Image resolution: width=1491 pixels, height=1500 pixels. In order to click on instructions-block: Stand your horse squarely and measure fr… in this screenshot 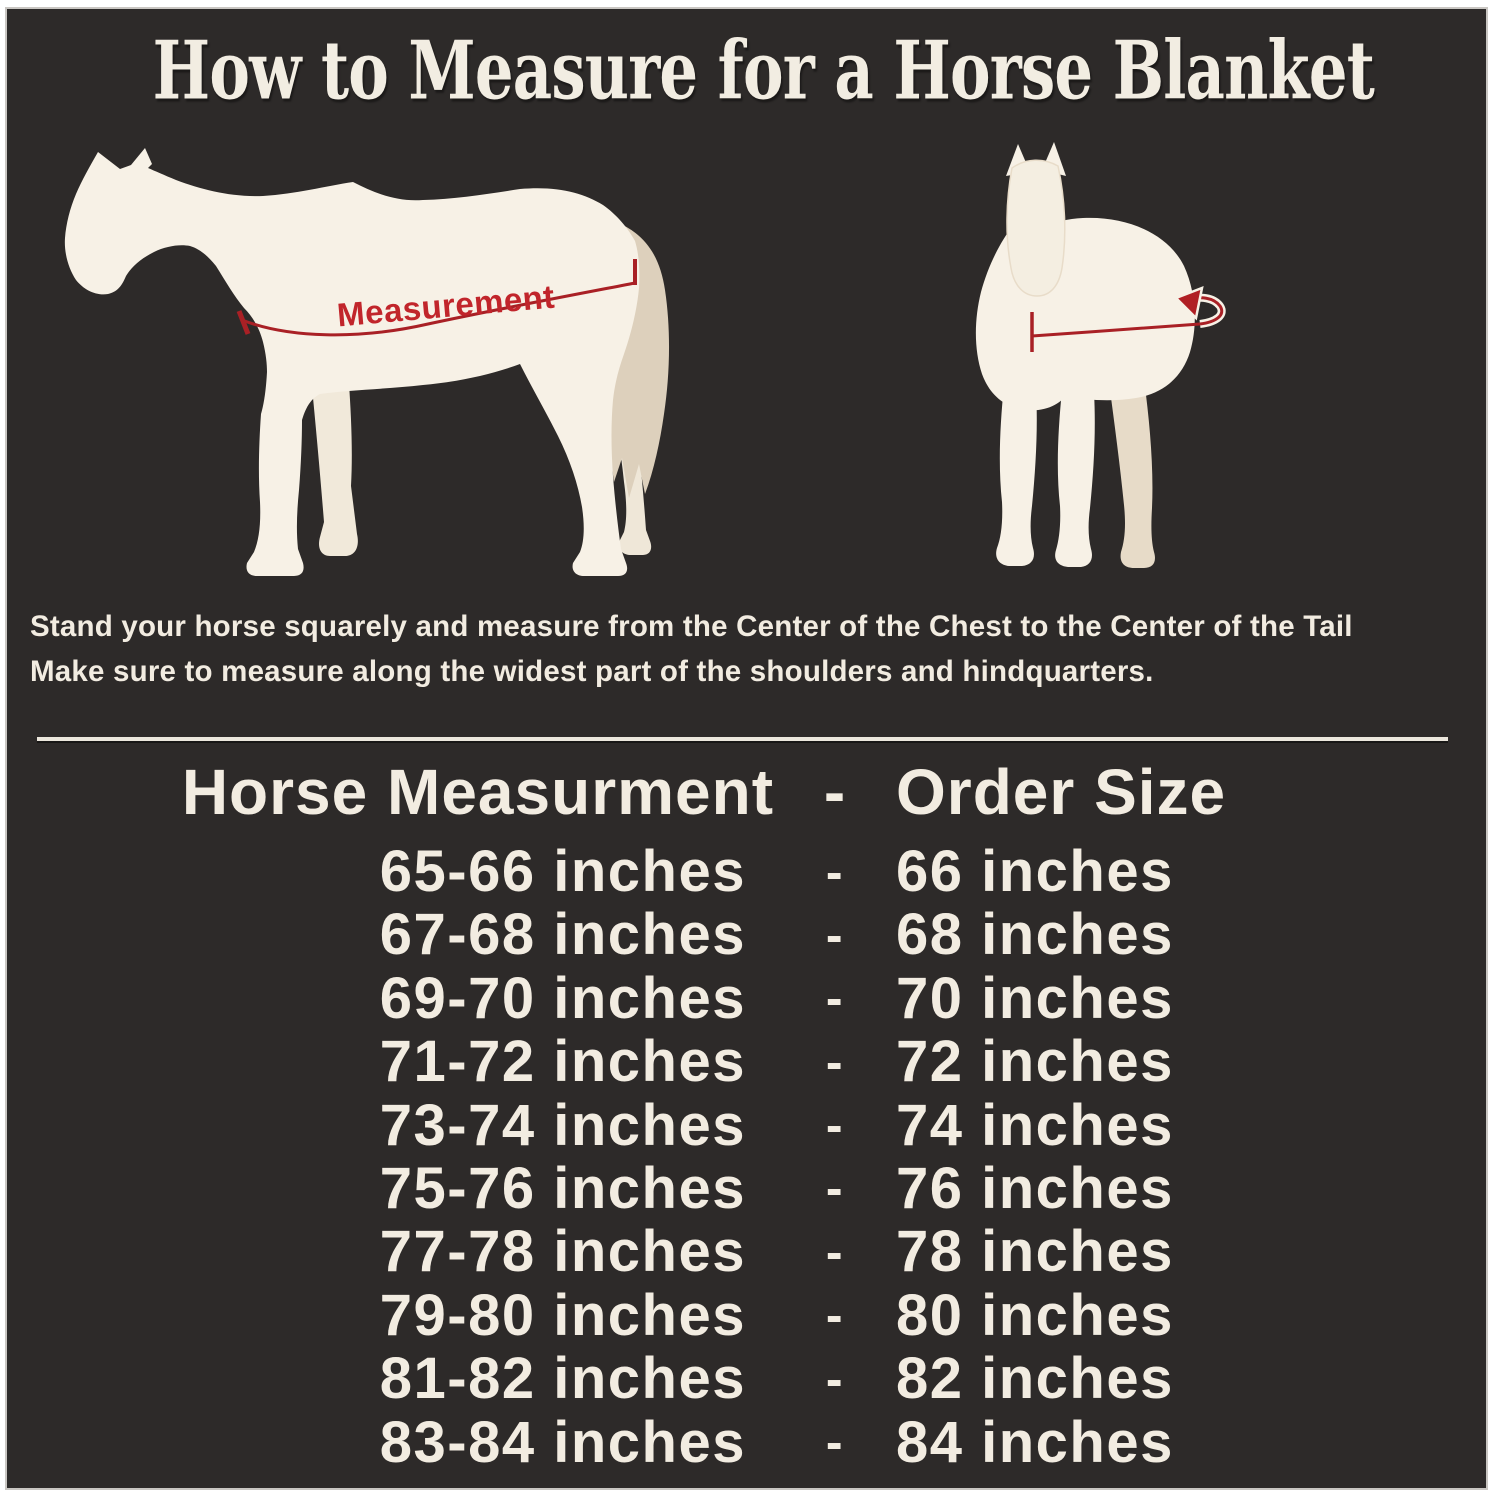, I will do `click(752, 649)`.